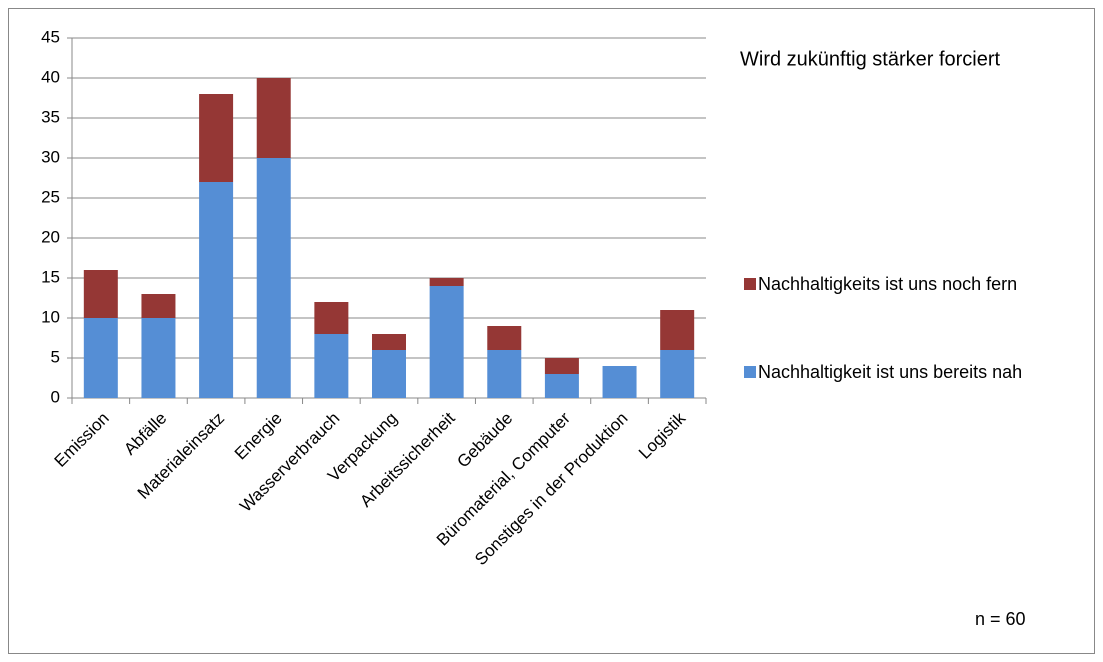  I want to click on y-tick-label: 25, so click(50, 196).